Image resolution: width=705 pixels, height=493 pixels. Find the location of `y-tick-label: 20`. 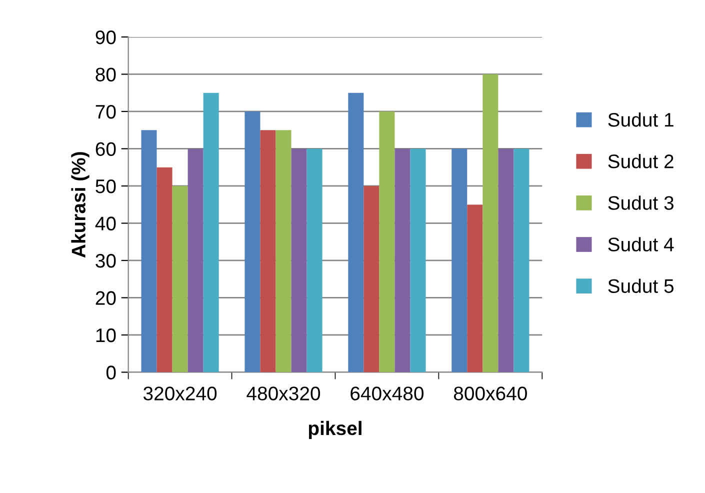

y-tick-label: 20 is located at coordinates (106, 298).